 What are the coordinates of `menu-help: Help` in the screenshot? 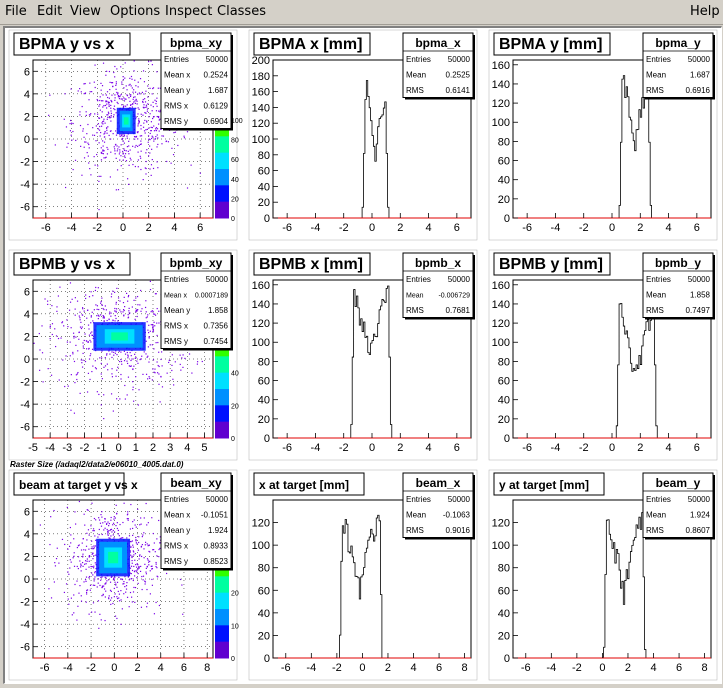 It's located at (705, 11).